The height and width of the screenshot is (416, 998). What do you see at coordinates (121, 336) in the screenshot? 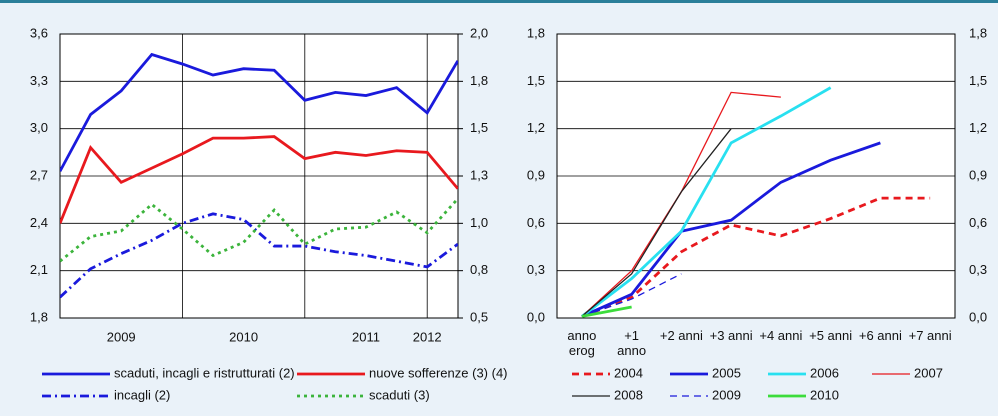
I see `x-tick-label: 2009` at bounding box center [121, 336].